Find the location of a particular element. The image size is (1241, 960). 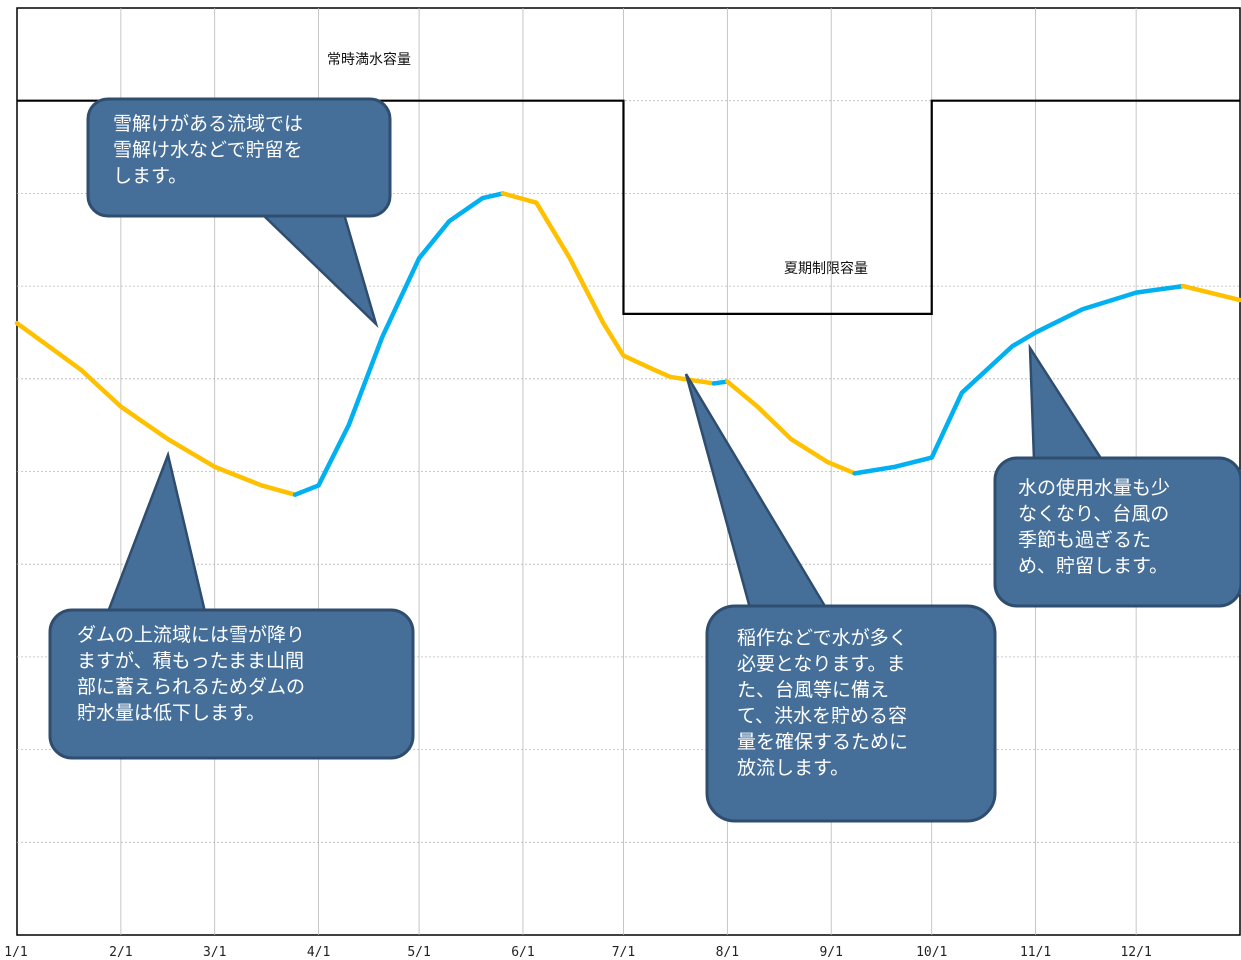

x-tick-label: 4/1 is located at coordinates (318, 952).